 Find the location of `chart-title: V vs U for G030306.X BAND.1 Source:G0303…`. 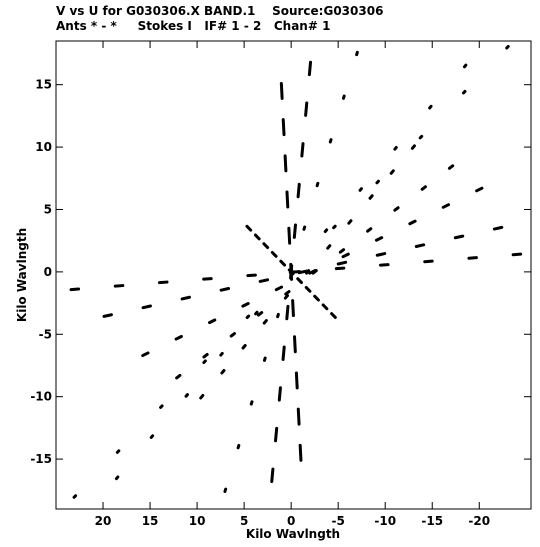

chart-title: V vs U for G030306.X BAND.1 Source:G0303… is located at coordinates (220, 11).